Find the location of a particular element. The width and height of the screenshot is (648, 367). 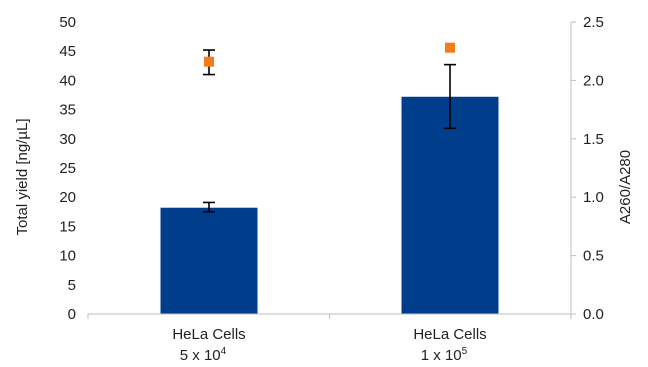

left-y-tick-label: 0 is located at coordinates (72, 314).